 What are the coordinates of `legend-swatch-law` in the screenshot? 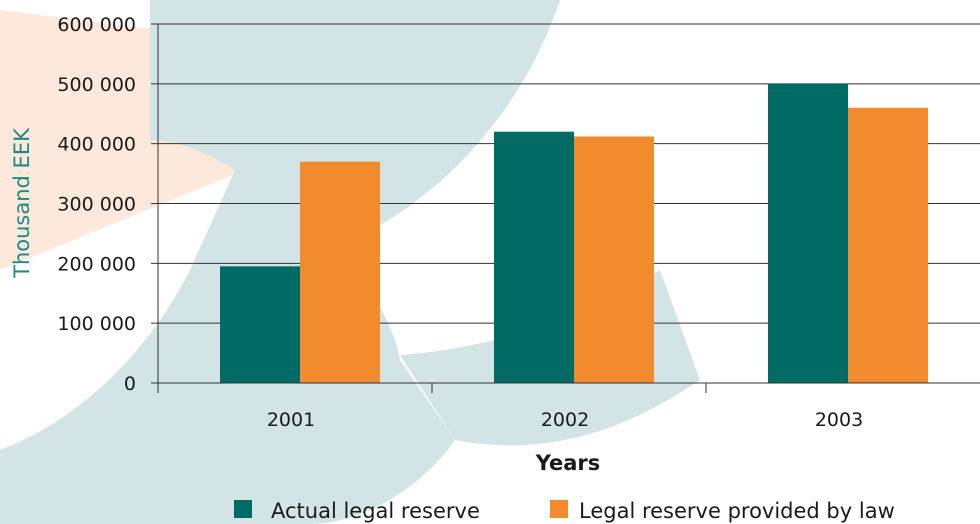 It's located at (559, 509).